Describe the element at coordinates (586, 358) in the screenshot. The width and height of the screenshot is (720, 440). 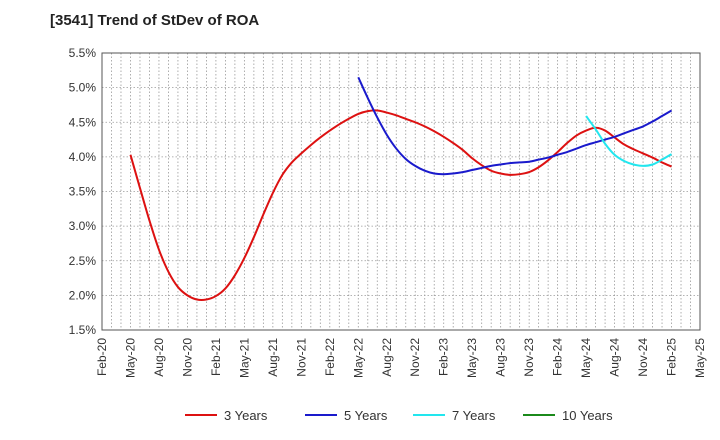
I see `x-tick-label: May-24` at that location.